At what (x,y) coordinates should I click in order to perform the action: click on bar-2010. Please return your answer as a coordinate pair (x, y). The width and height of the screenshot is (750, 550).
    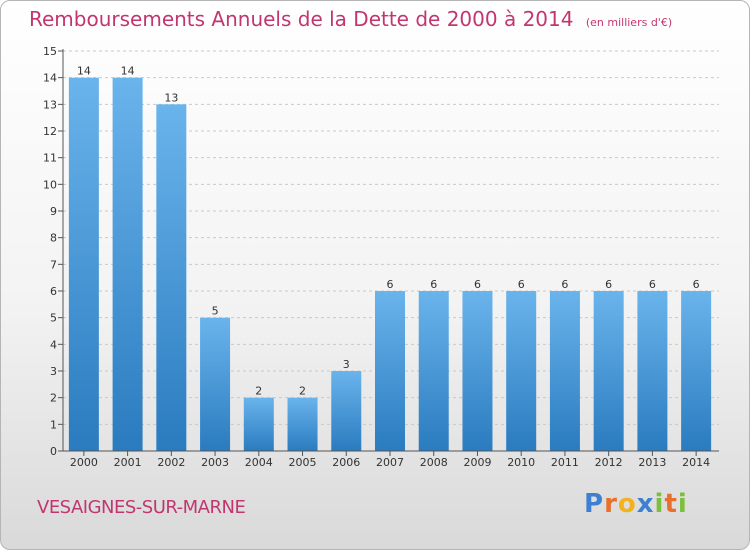
    Looking at the image, I should click on (521, 371).